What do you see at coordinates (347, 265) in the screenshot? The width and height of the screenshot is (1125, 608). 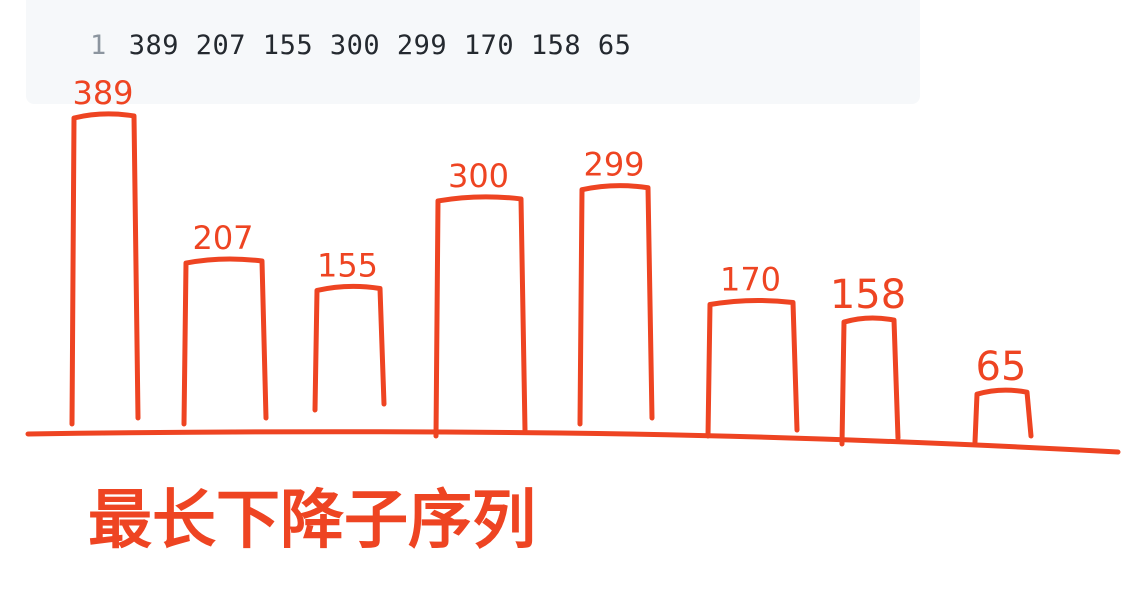 I see `value-label-3: 155` at bounding box center [347, 265].